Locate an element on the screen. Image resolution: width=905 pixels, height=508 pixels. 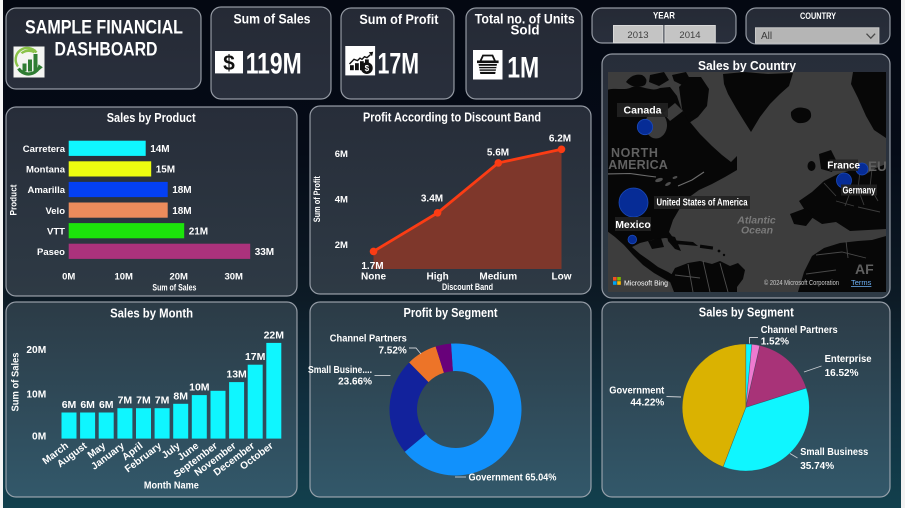
svg-text: 35.74% is located at coordinates (817, 466).